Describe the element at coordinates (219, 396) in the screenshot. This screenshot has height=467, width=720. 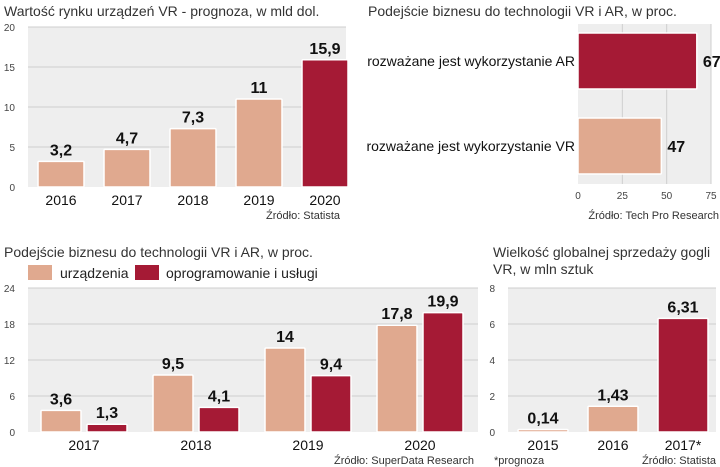
I see `data-label: 4,1` at that location.